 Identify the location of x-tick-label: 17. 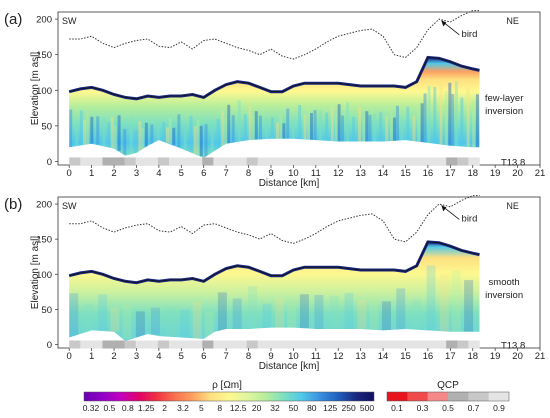
(450, 356).